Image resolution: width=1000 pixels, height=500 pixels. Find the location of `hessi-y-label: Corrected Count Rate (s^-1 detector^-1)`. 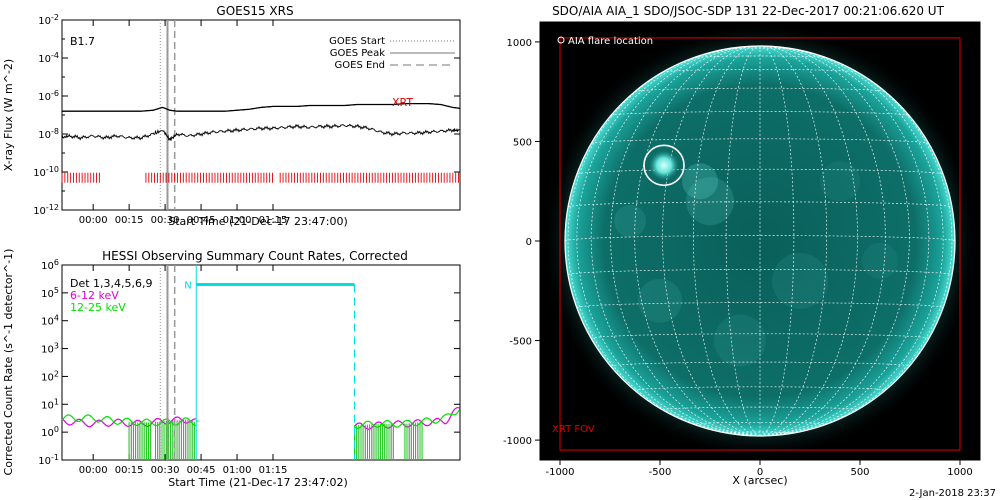

hessi-y-label: Corrected Count Rate (s^-1 detector^-1) is located at coordinates (8, 362).